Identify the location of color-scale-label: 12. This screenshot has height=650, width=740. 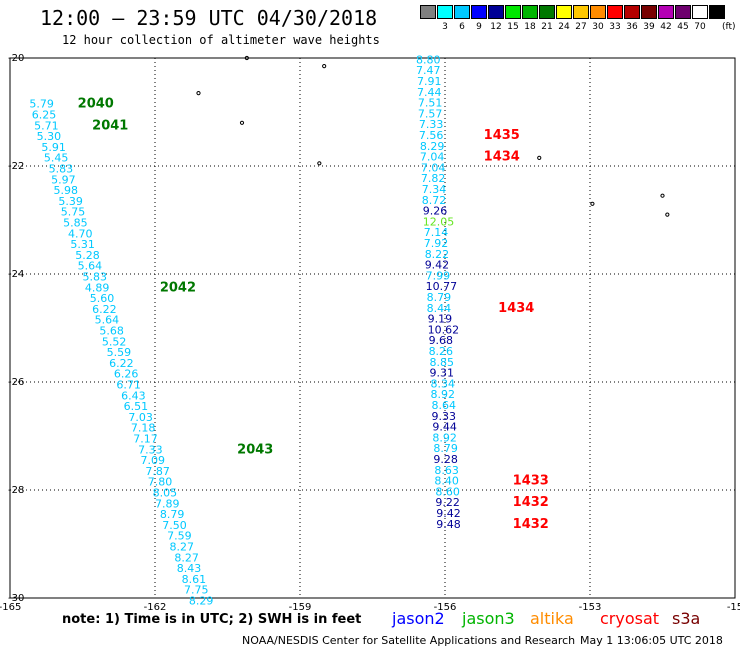
(496, 27).